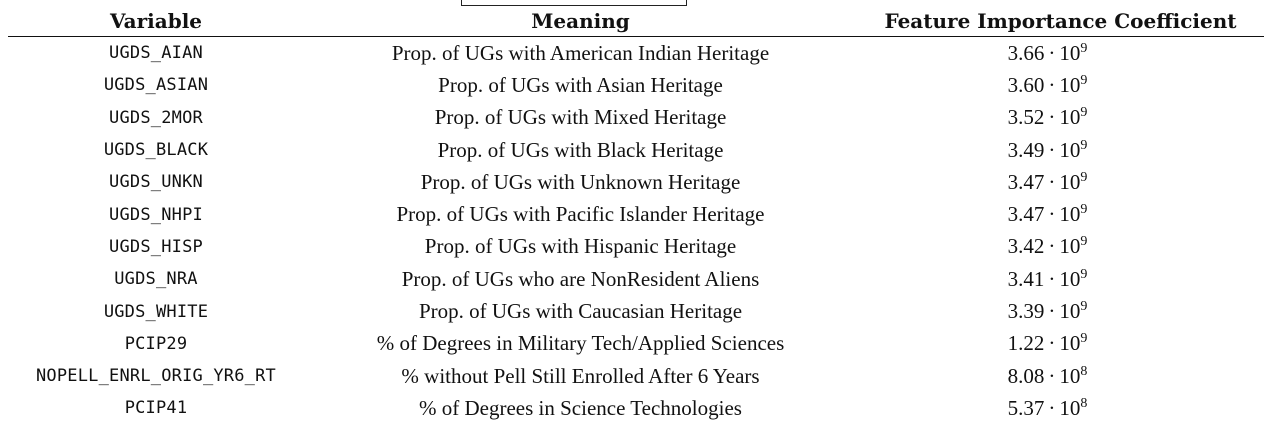 The width and height of the screenshot is (1270, 432). I want to click on coefficient-column-header: Feature Importance Coefficient, so click(1060, 21).